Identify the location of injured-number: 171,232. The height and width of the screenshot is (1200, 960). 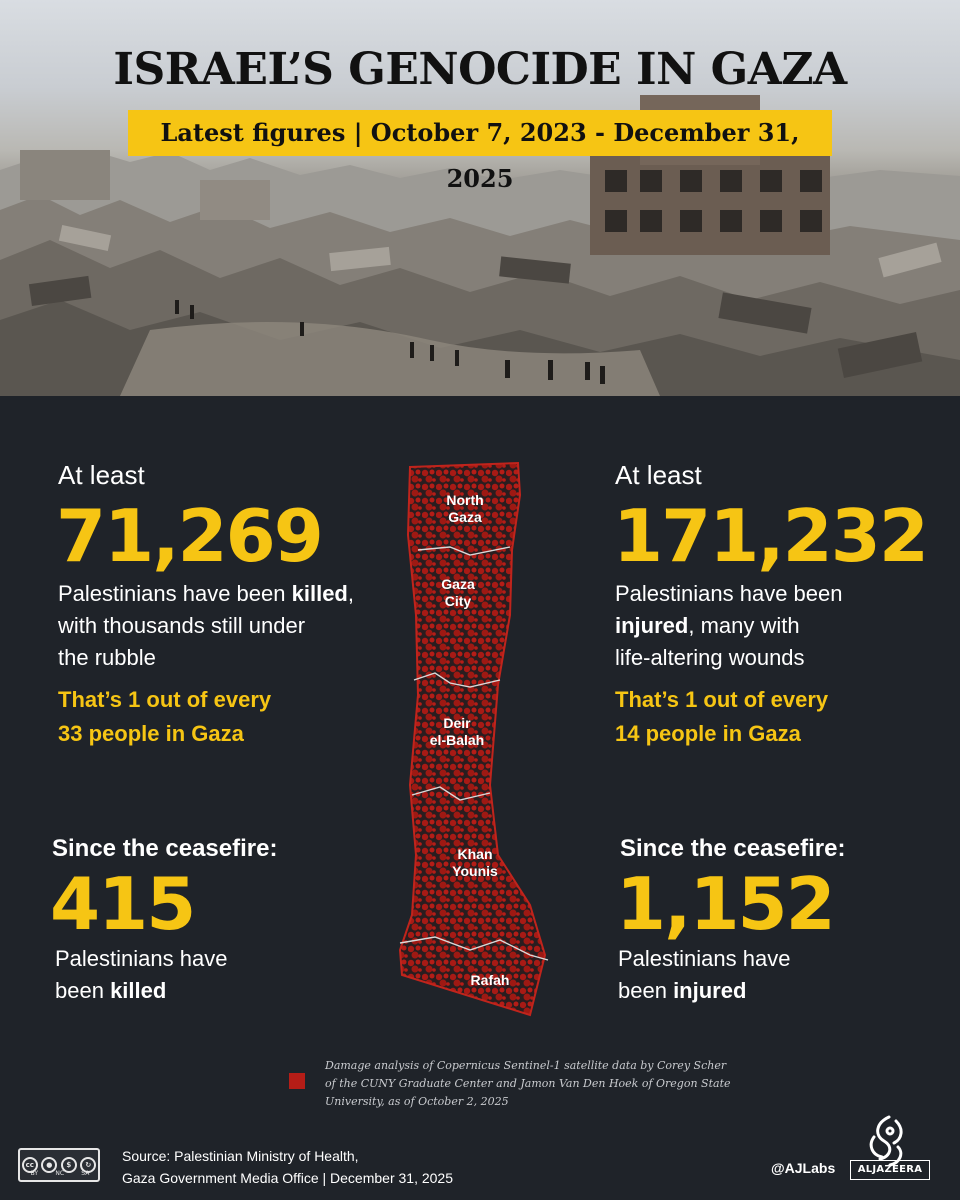
(771, 536).